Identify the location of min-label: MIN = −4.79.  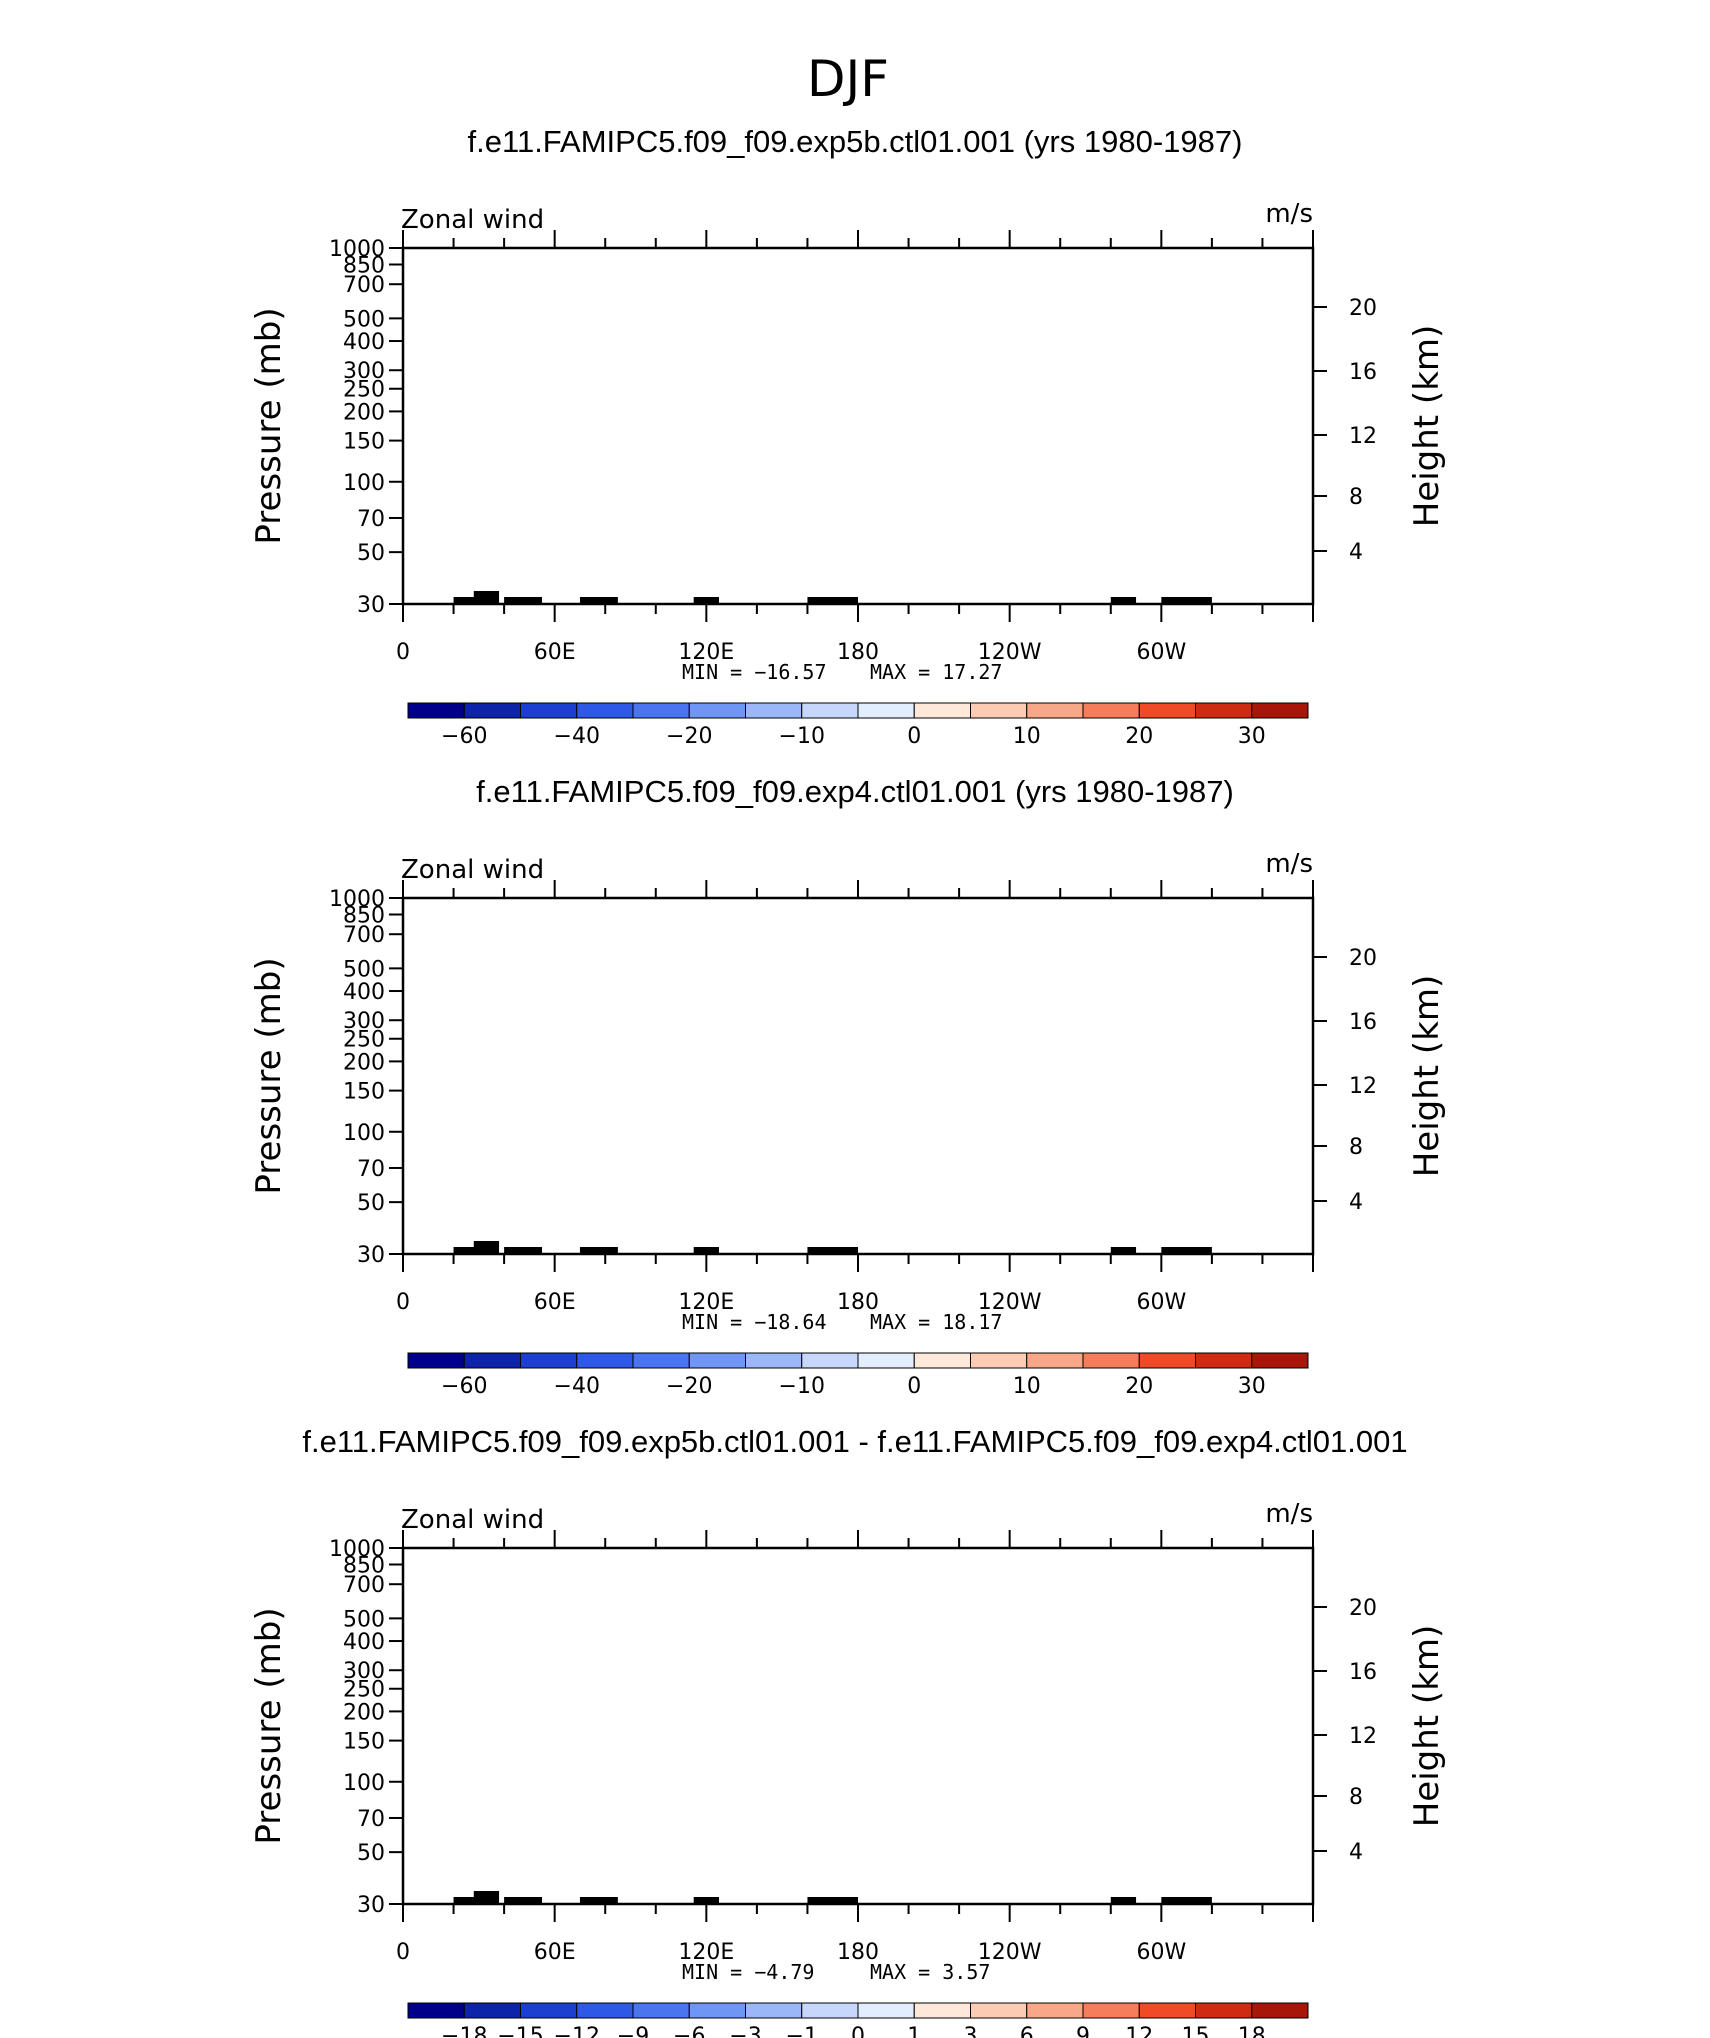
(748, 1972).